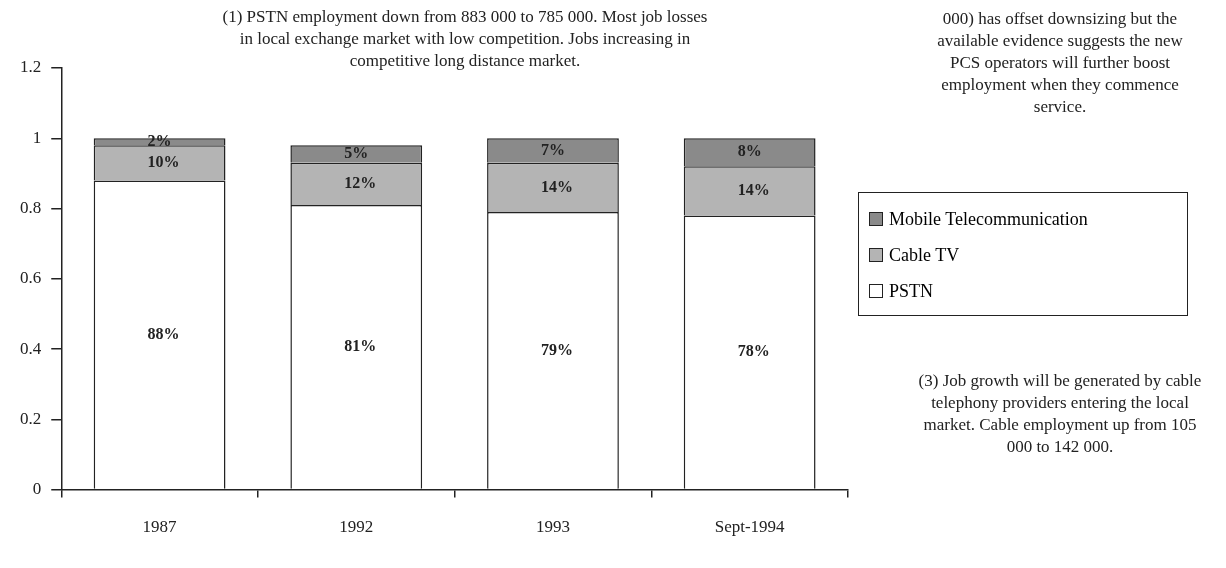 The width and height of the screenshot is (1226, 568). What do you see at coordinates (37, 489) in the screenshot?
I see `y-tick-label: 0` at bounding box center [37, 489].